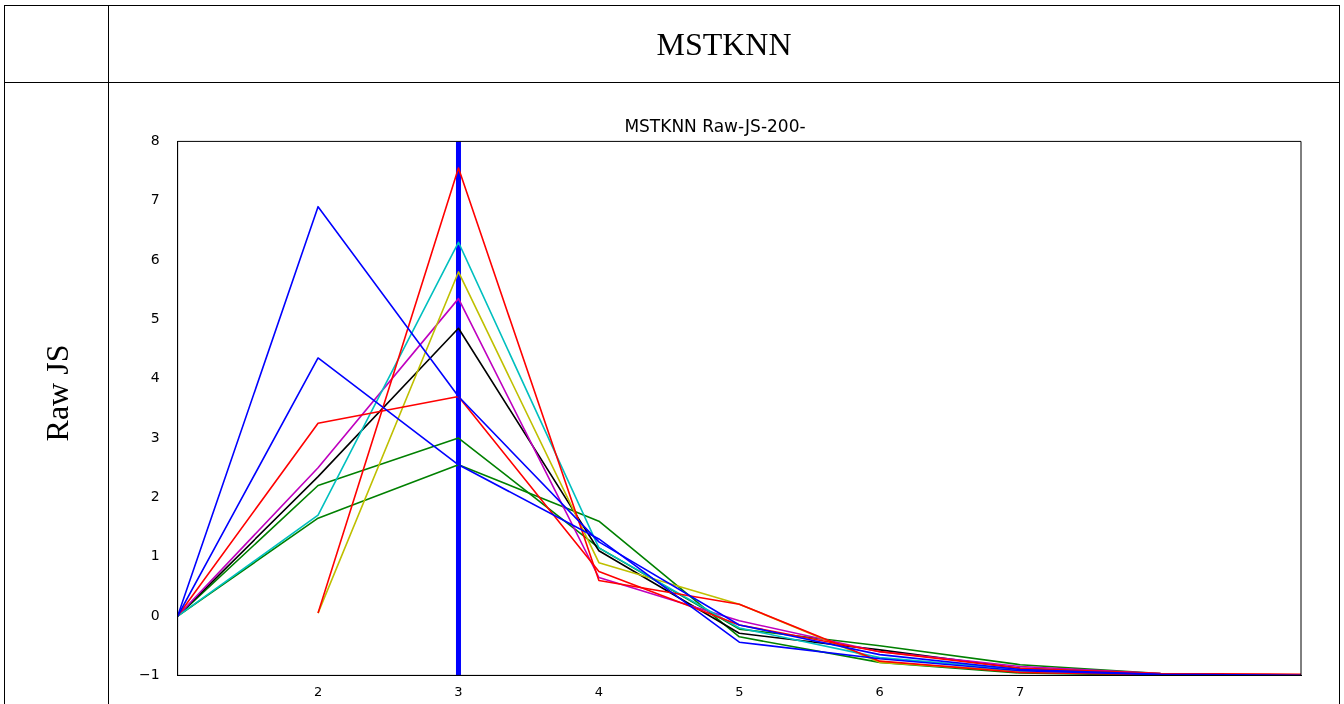  I want to click on x-tick-label: 4, so click(599, 691).